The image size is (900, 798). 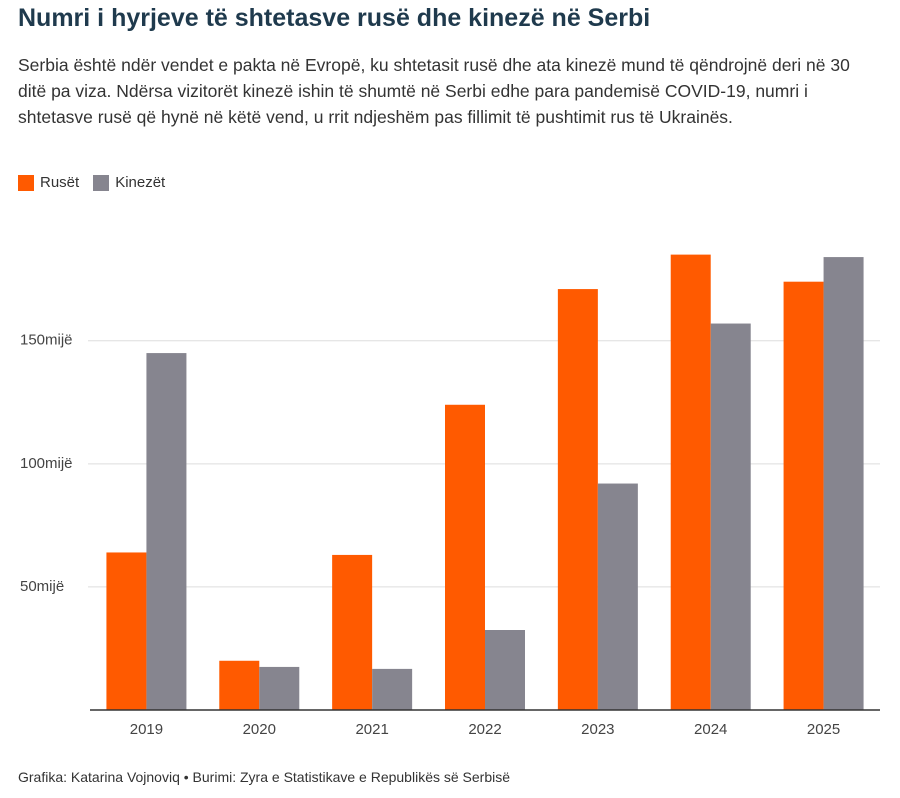 I want to click on legend-label: Kinezët, so click(x=140, y=182).